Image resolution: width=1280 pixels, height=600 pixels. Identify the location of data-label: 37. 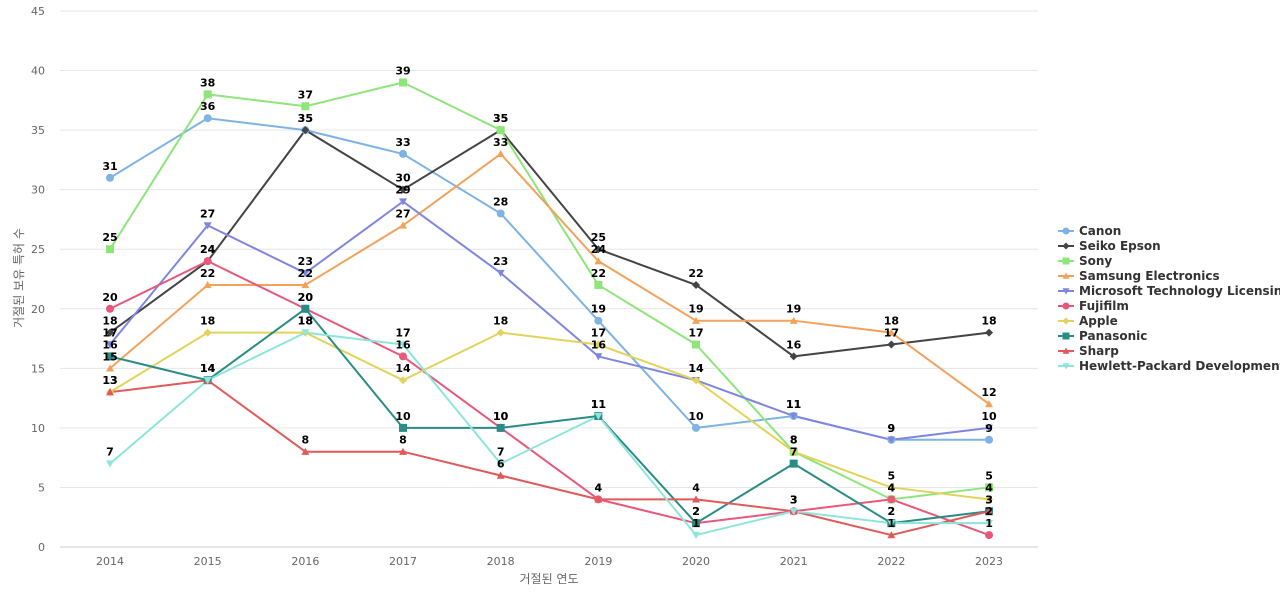
(305, 94).